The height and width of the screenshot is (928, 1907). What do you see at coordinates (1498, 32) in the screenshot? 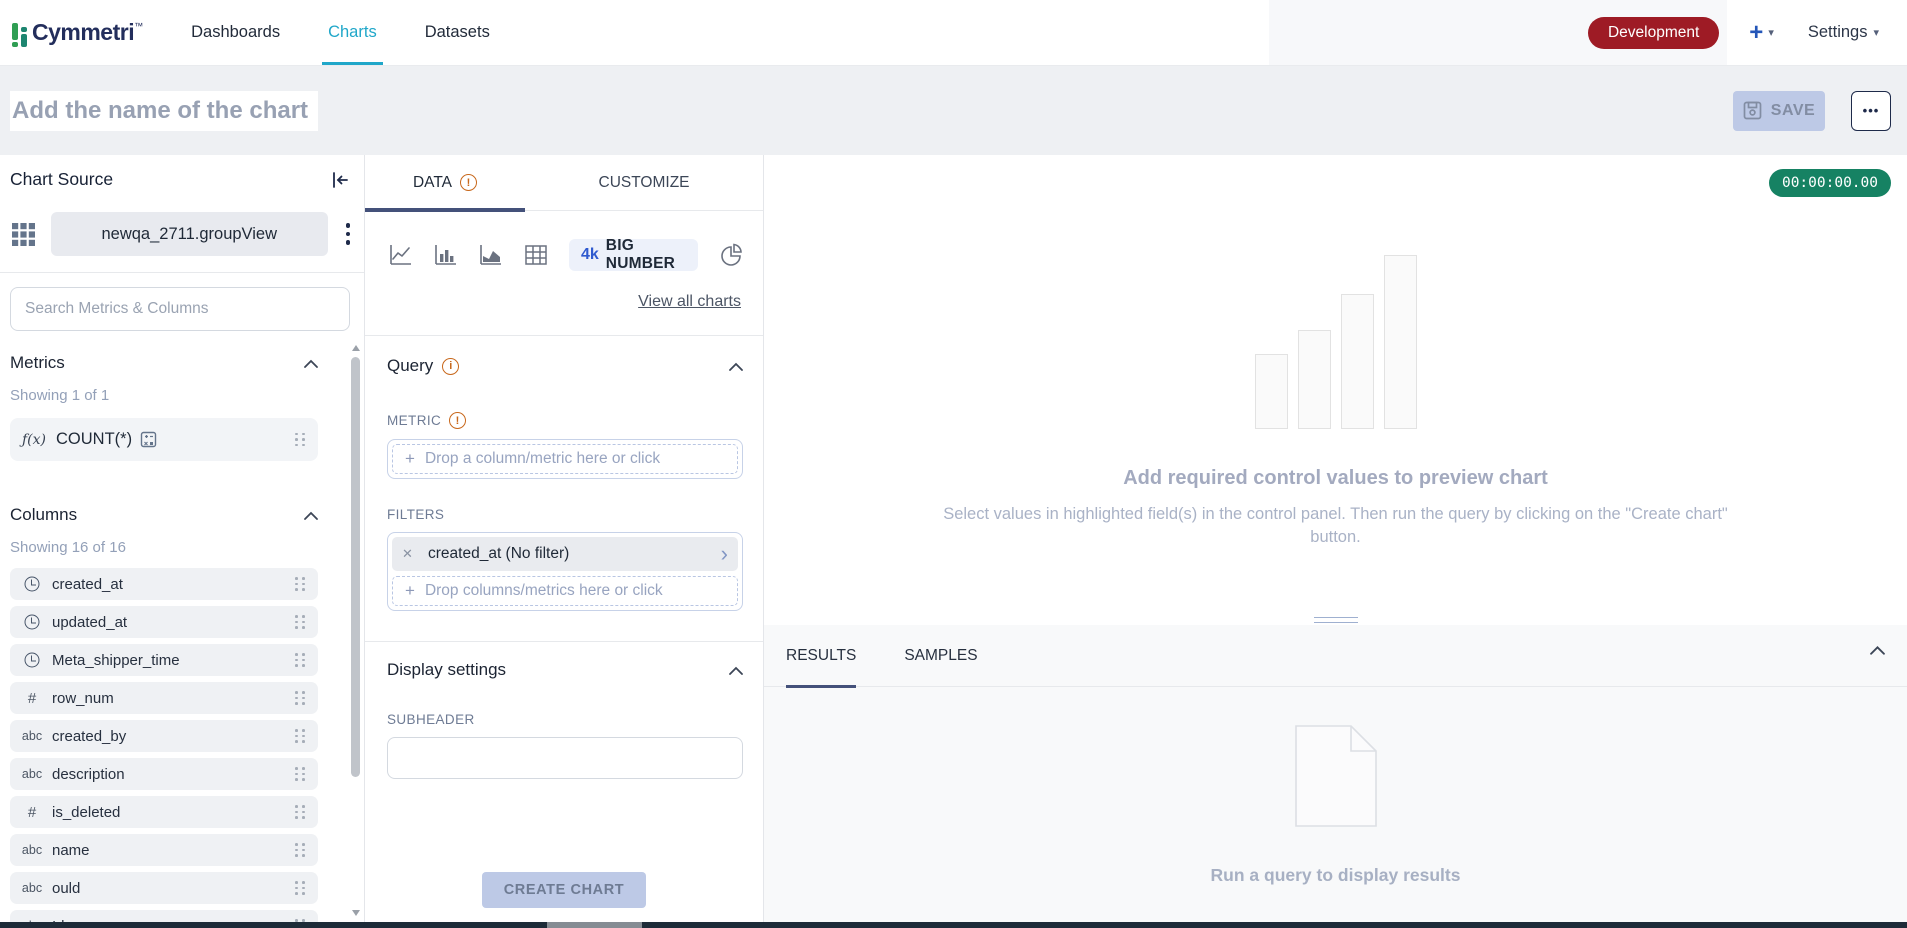
I see `environment-zone: Development` at bounding box center [1498, 32].